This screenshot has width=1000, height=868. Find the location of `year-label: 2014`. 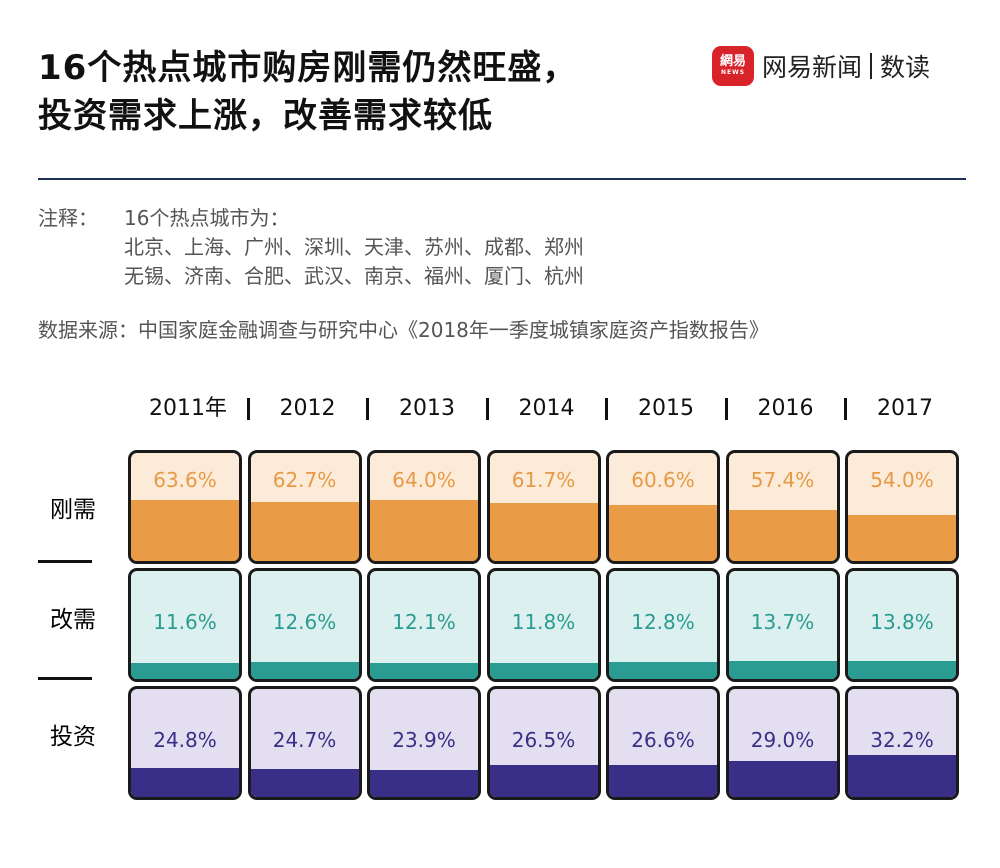

year-label: 2014 is located at coordinates (546, 408).